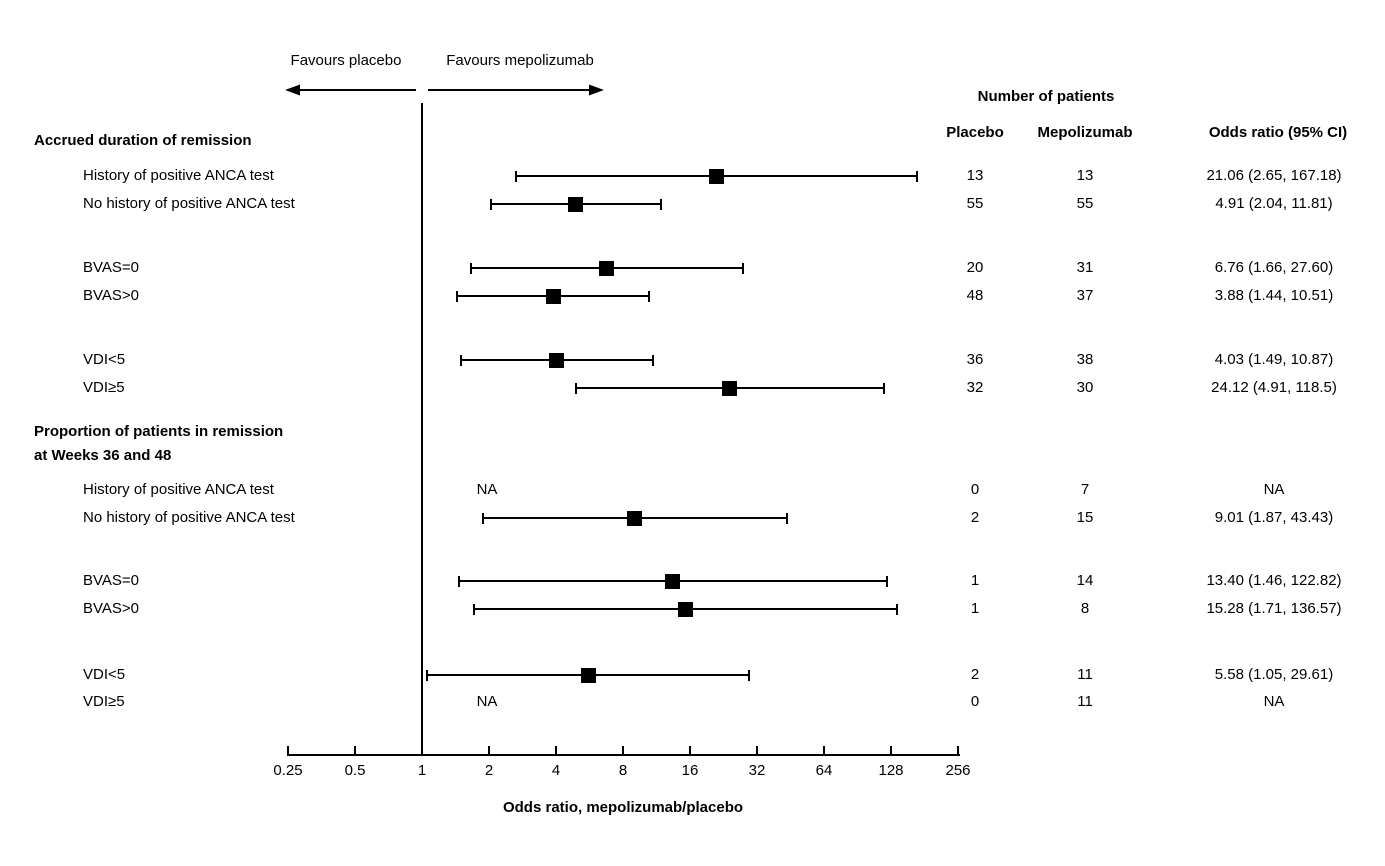 The image size is (1385, 866). I want to click on placebo-count: 55, so click(975, 203).